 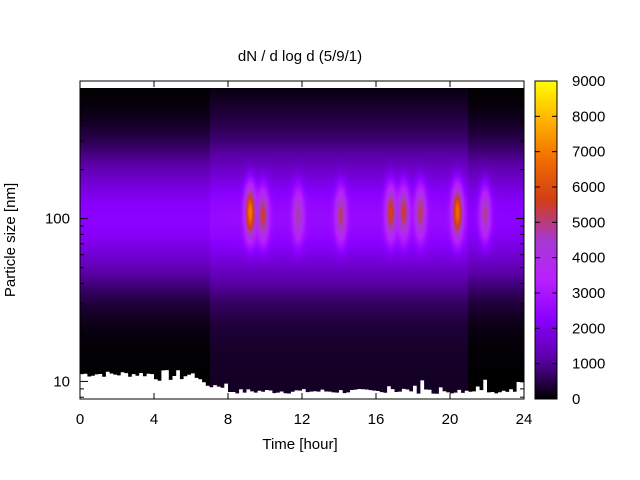 I want to click on colorbar-tick-label: 4000, so click(x=588, y=258).